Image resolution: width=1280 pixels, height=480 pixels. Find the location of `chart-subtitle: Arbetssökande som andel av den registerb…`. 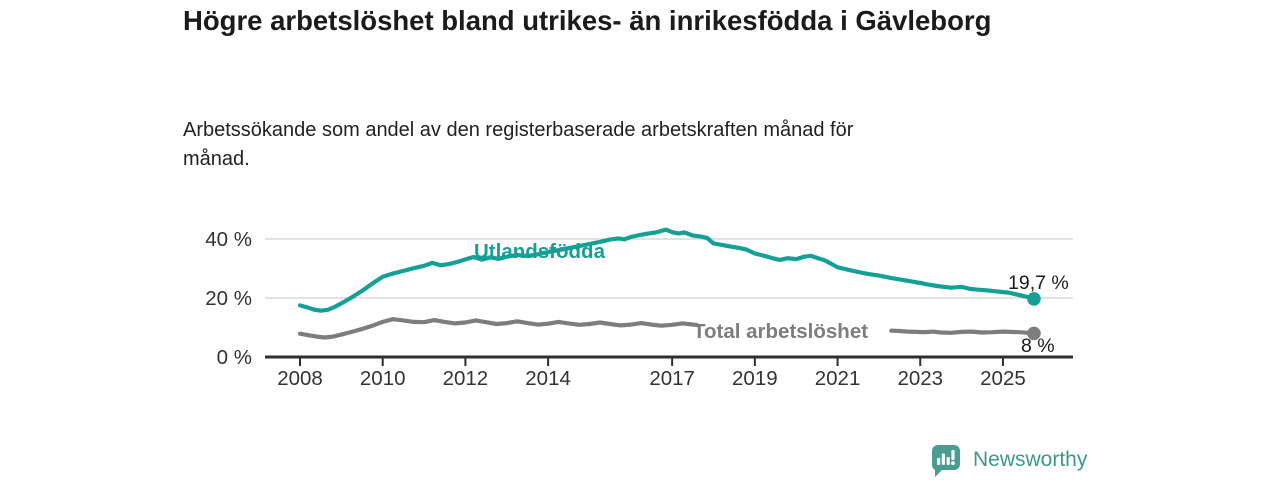

chart-subtitle: Arbetssökande som andel av den registerb… is located at coordinates (518, 144).